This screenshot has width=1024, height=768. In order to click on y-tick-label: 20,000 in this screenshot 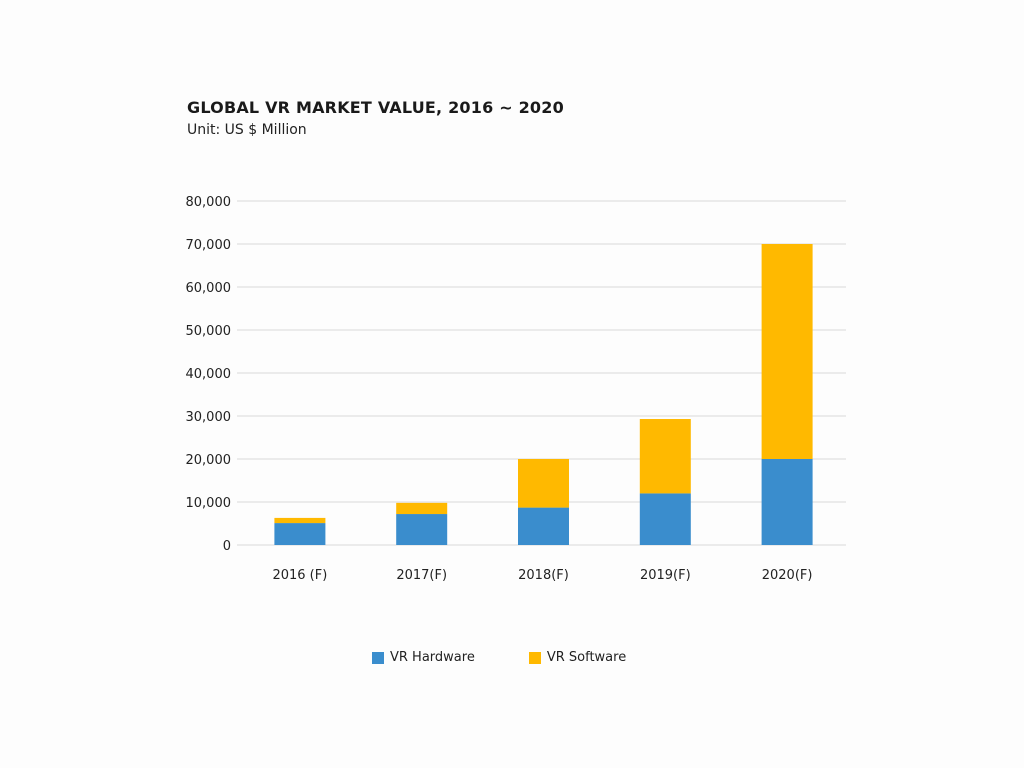, I will do `click(209, 460)`.